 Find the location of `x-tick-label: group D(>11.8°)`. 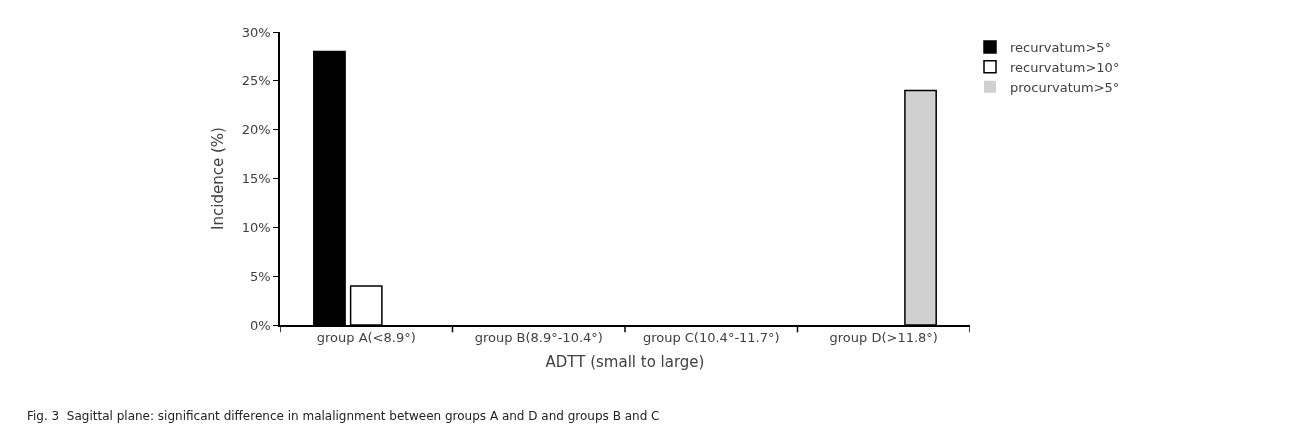

x-tick-label: group D(>11.8°) is located at coordinates (883, 338).